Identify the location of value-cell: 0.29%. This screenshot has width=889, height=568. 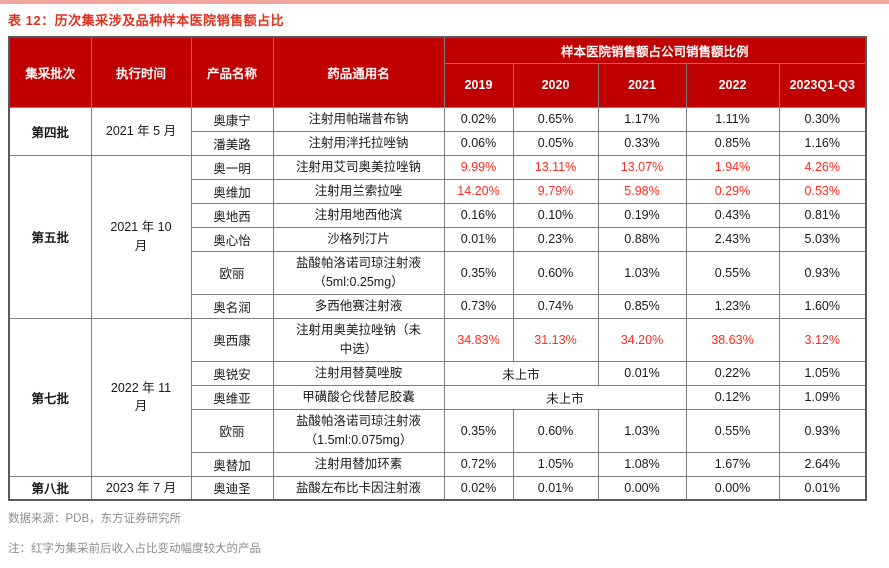
(732, 191).